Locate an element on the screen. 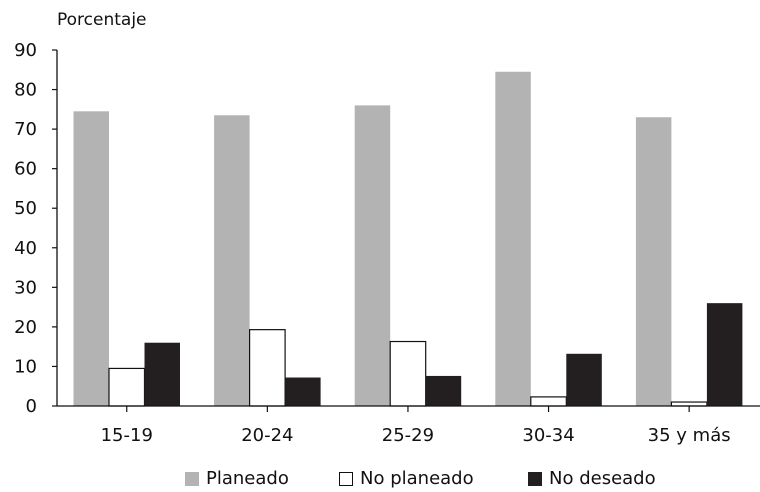 The height and width of the screenshot is (492, 760). y-tick-label-30: 30 is located at coordinates (25, 287).